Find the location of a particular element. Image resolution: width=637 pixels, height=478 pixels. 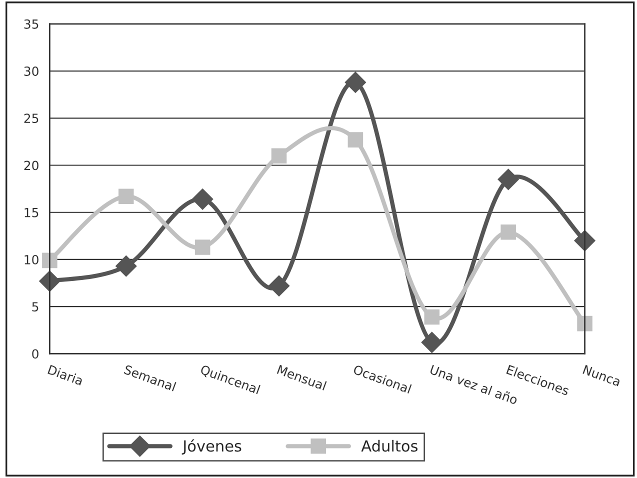

y-tick-label: 20 is located at coordinates (31, 165).